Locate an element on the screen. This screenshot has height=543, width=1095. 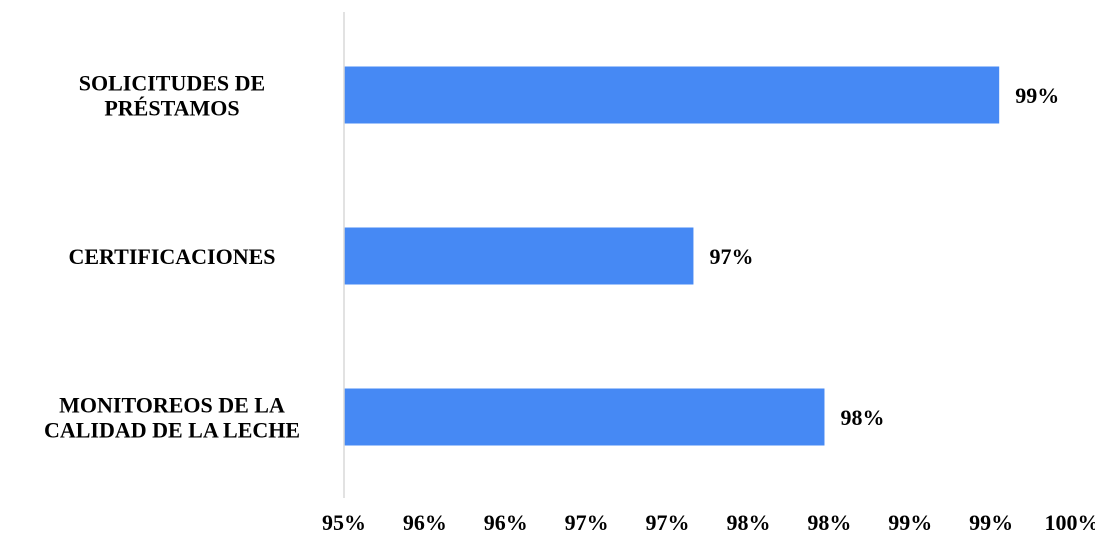
category-label-2: CERTIFICACIONES is located at coordinates (171, 256).